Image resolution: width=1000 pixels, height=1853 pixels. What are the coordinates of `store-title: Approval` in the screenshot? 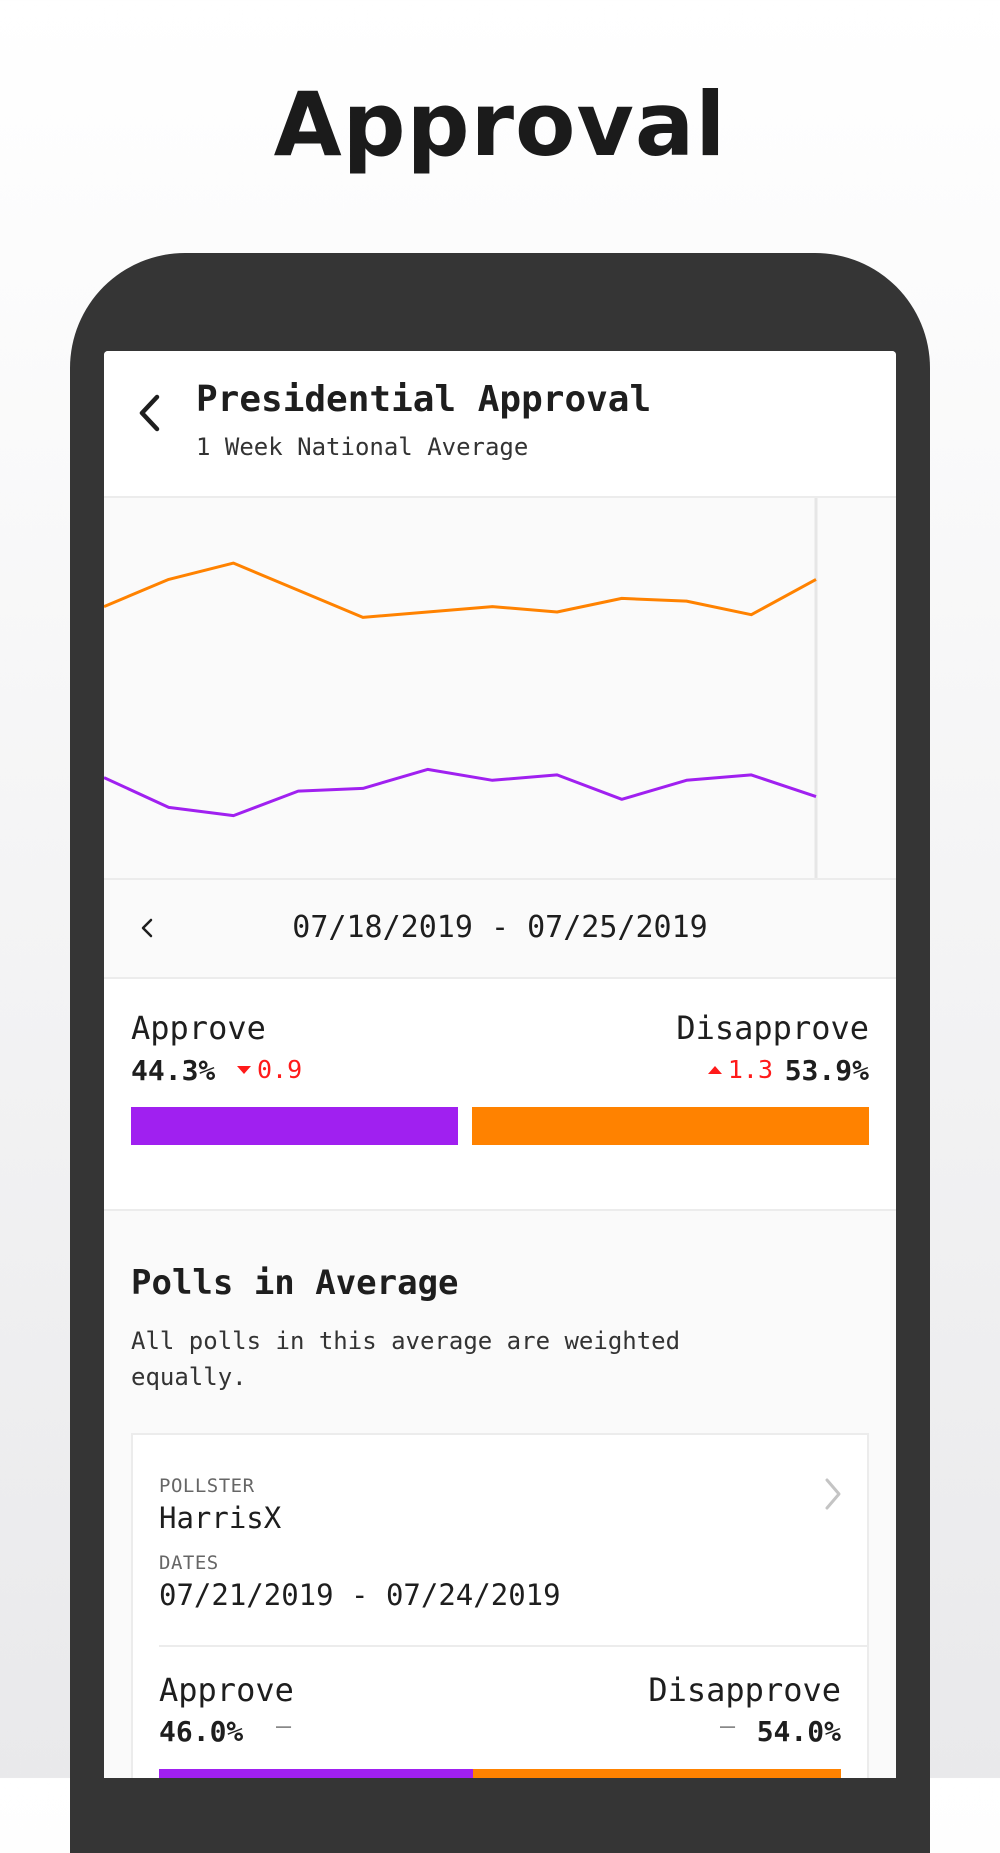 It's located at (500, 124).